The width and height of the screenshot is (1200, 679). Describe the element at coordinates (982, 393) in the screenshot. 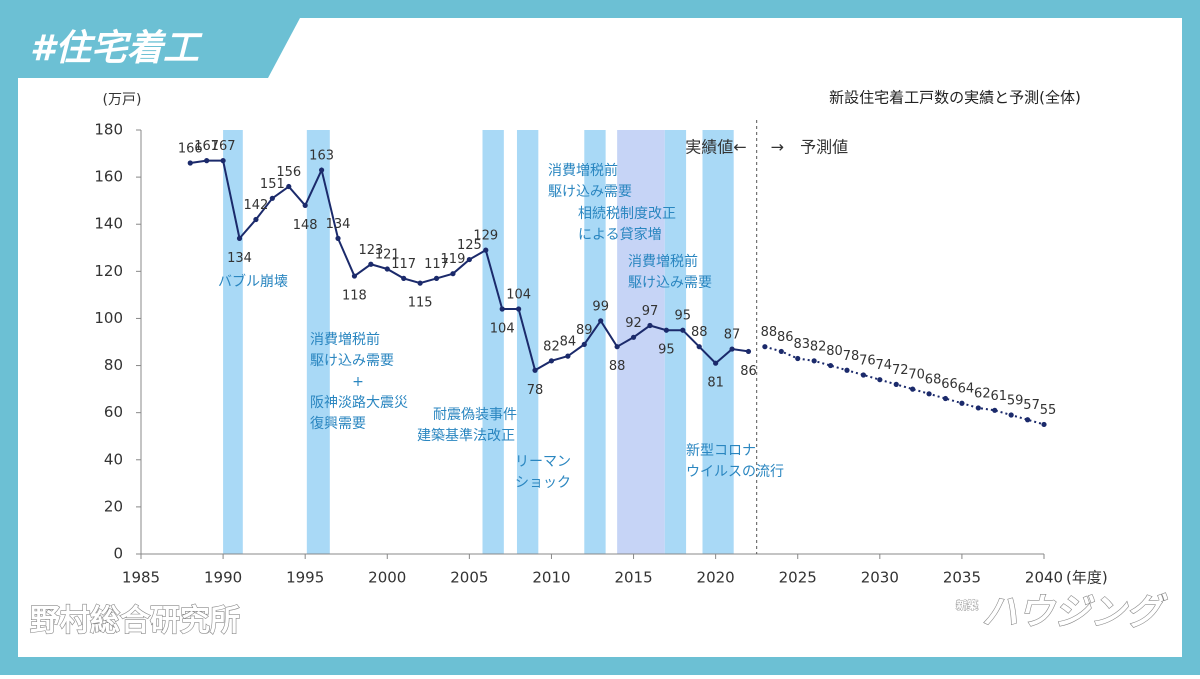

I see `data-label: 62` at that location.